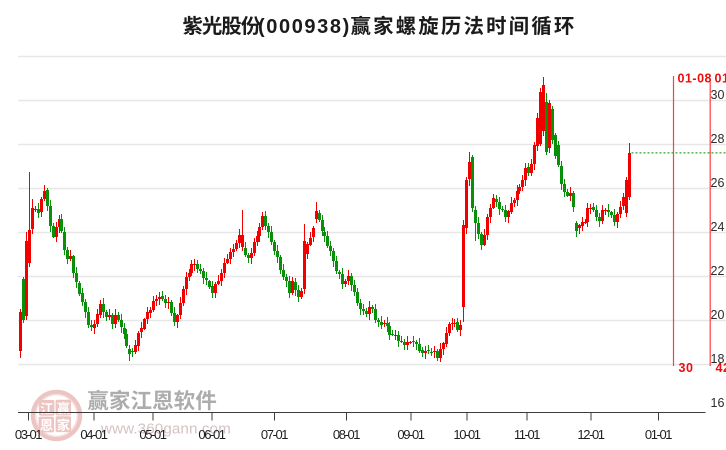 The height and width of the screenshot is (450, 726). Describe the element at coordinates (718, 183) in the screenshot. I see `svg-text: 26` at that location.